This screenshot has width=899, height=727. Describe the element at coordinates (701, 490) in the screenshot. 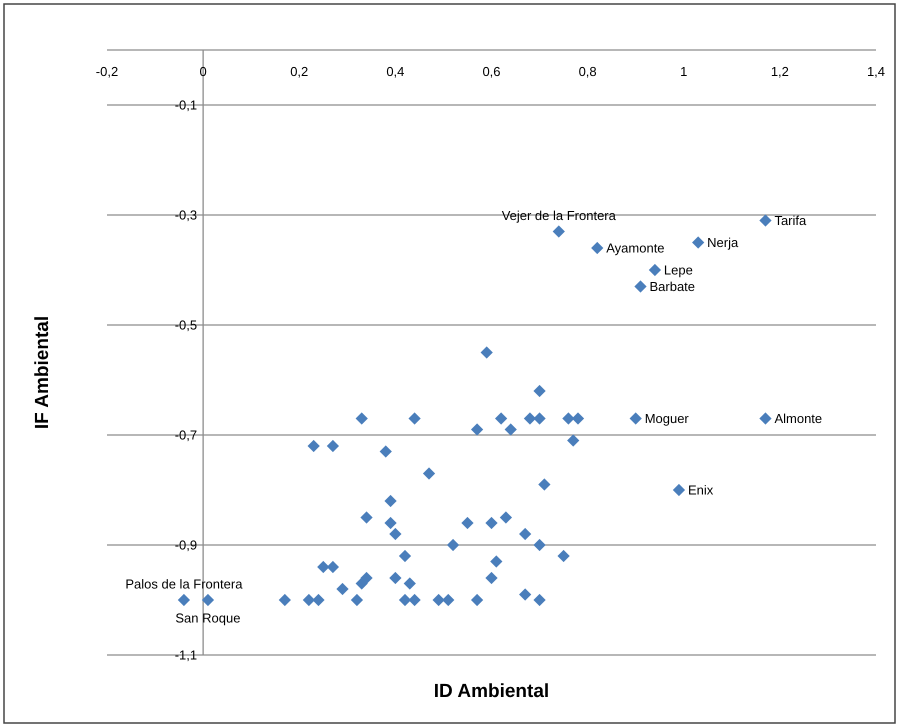

I see `annotation: Enix` at that location.